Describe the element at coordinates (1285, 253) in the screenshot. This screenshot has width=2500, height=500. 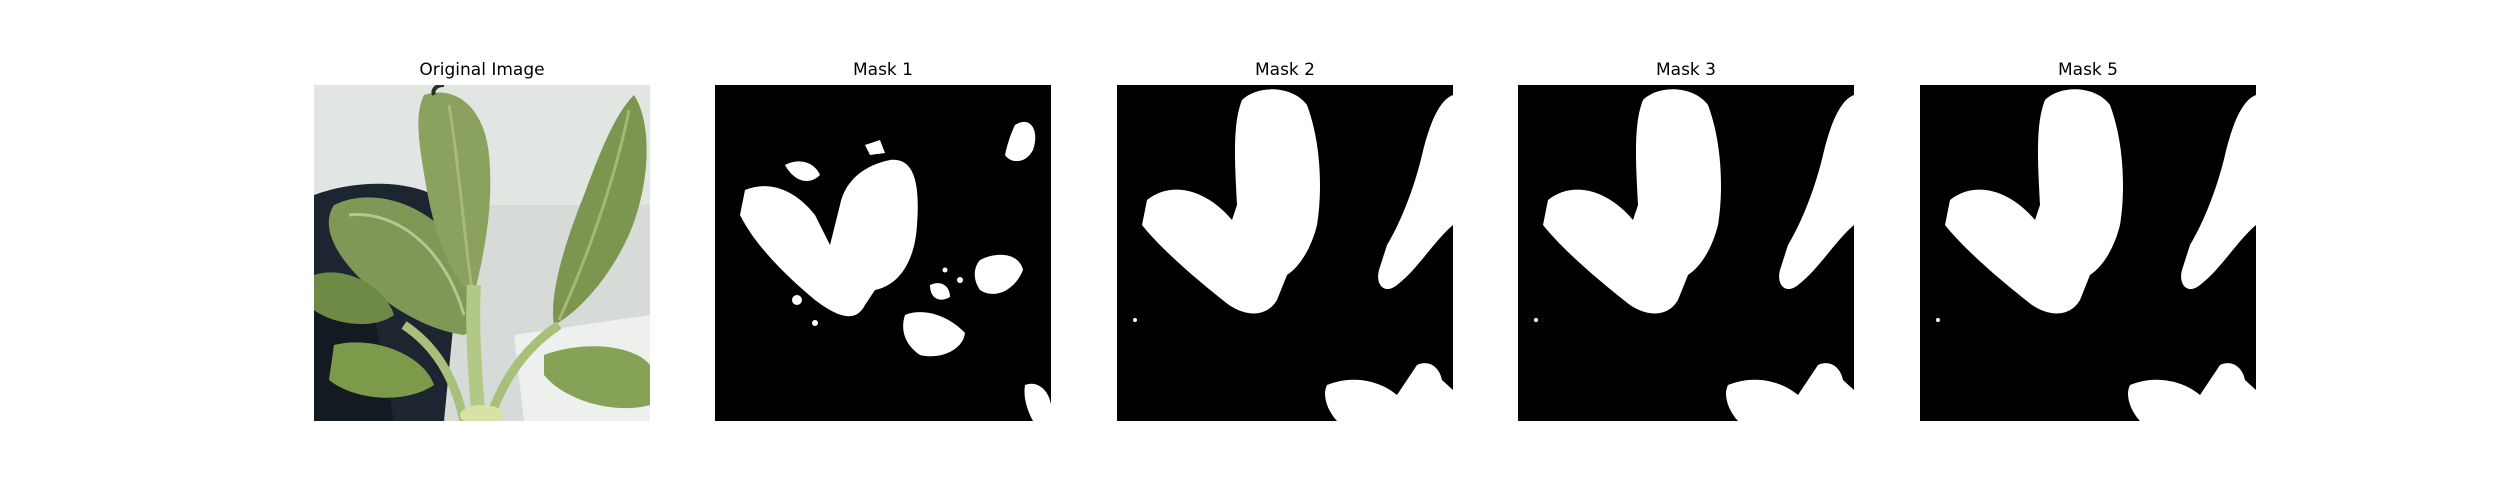
I see `mask-2-image` at that location.